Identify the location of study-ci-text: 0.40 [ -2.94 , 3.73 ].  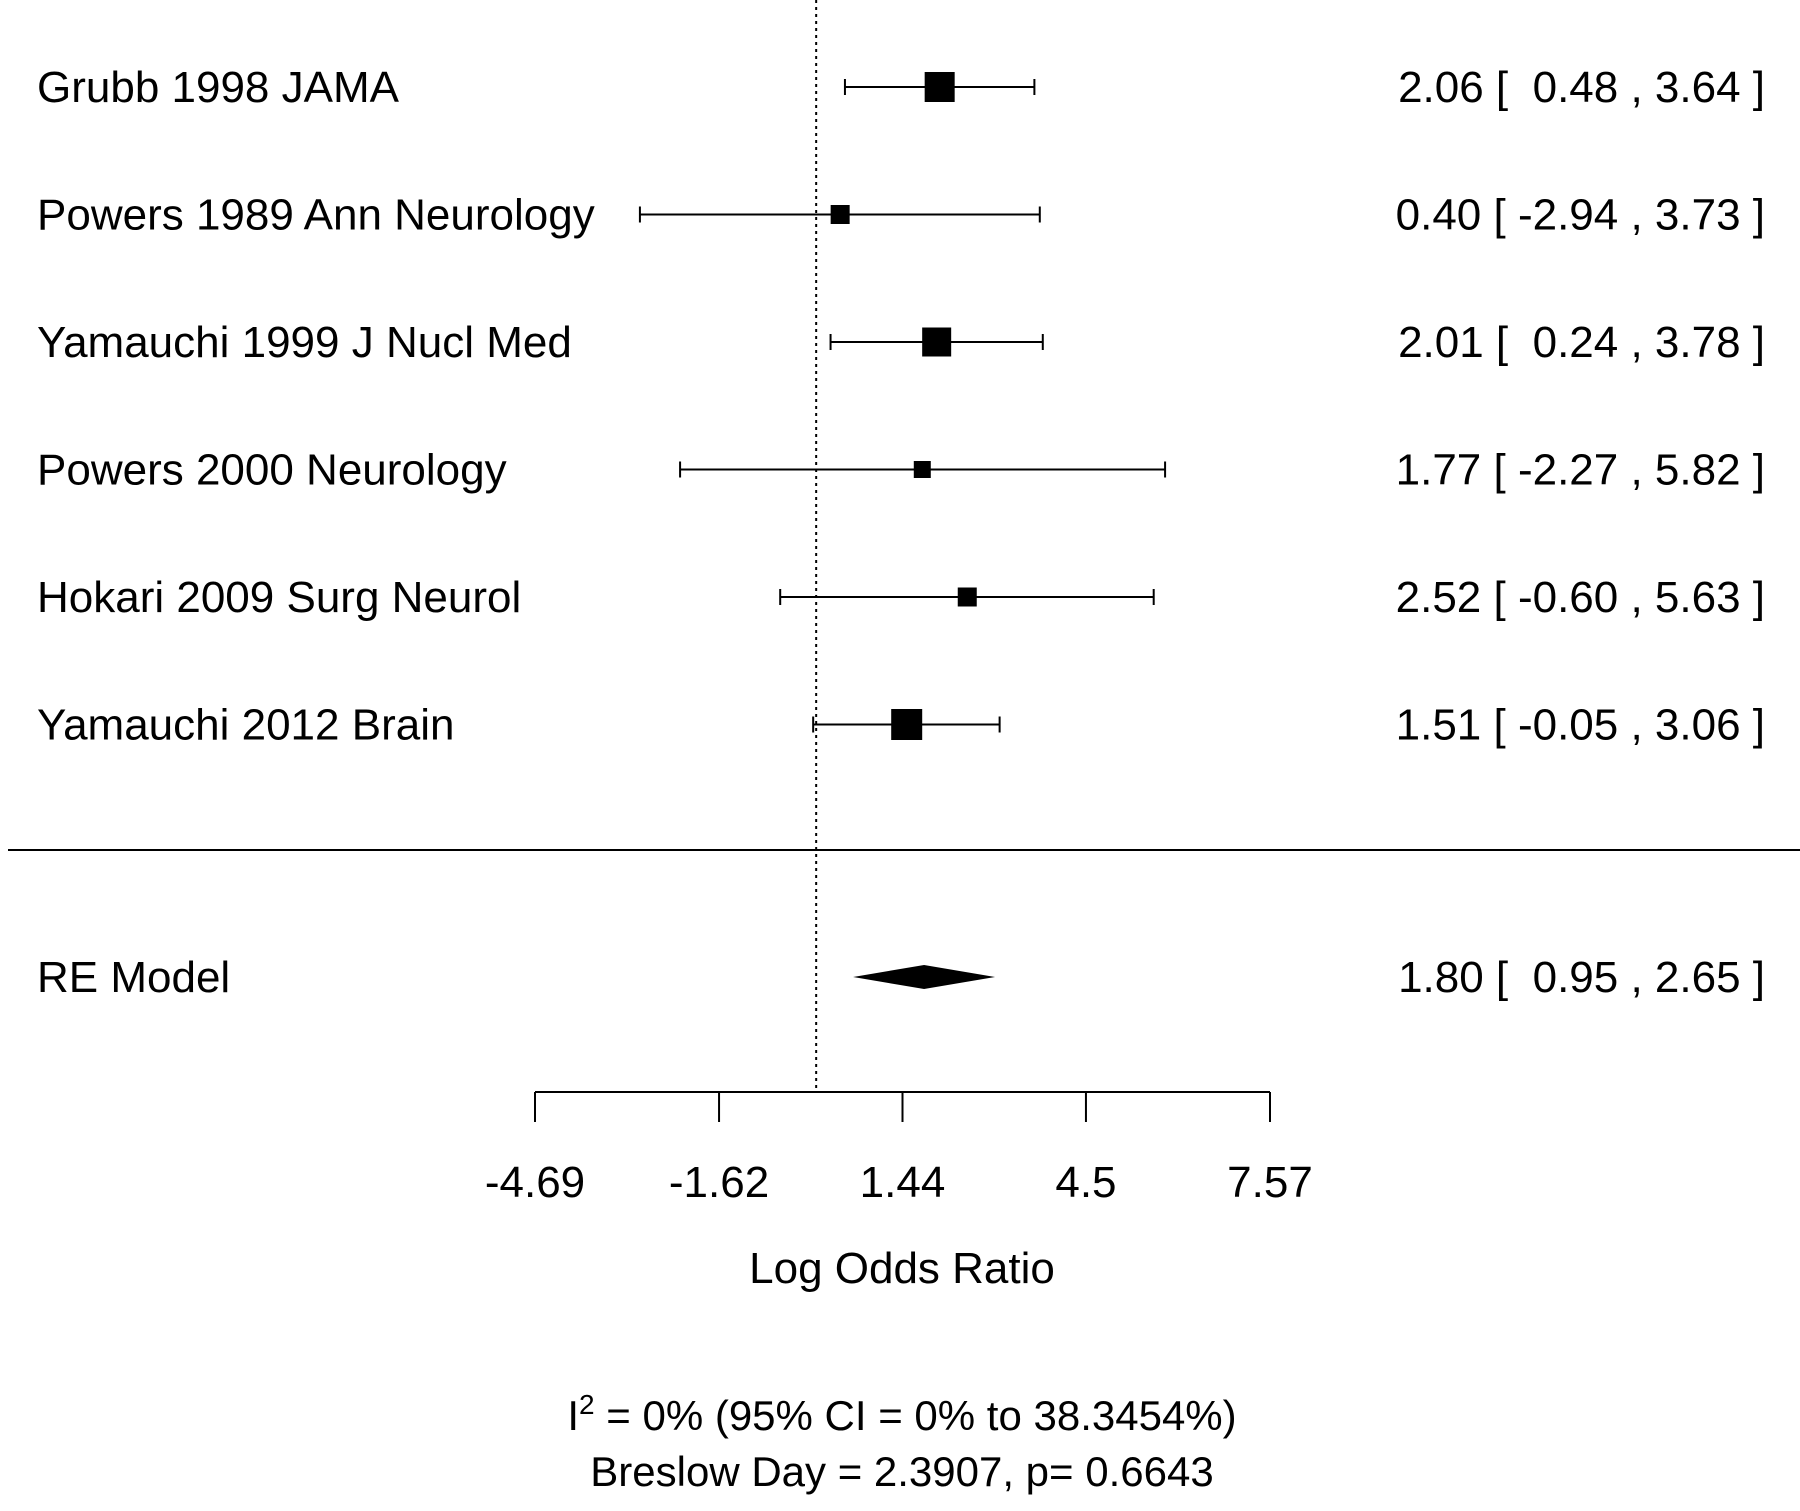
(1580, 215).